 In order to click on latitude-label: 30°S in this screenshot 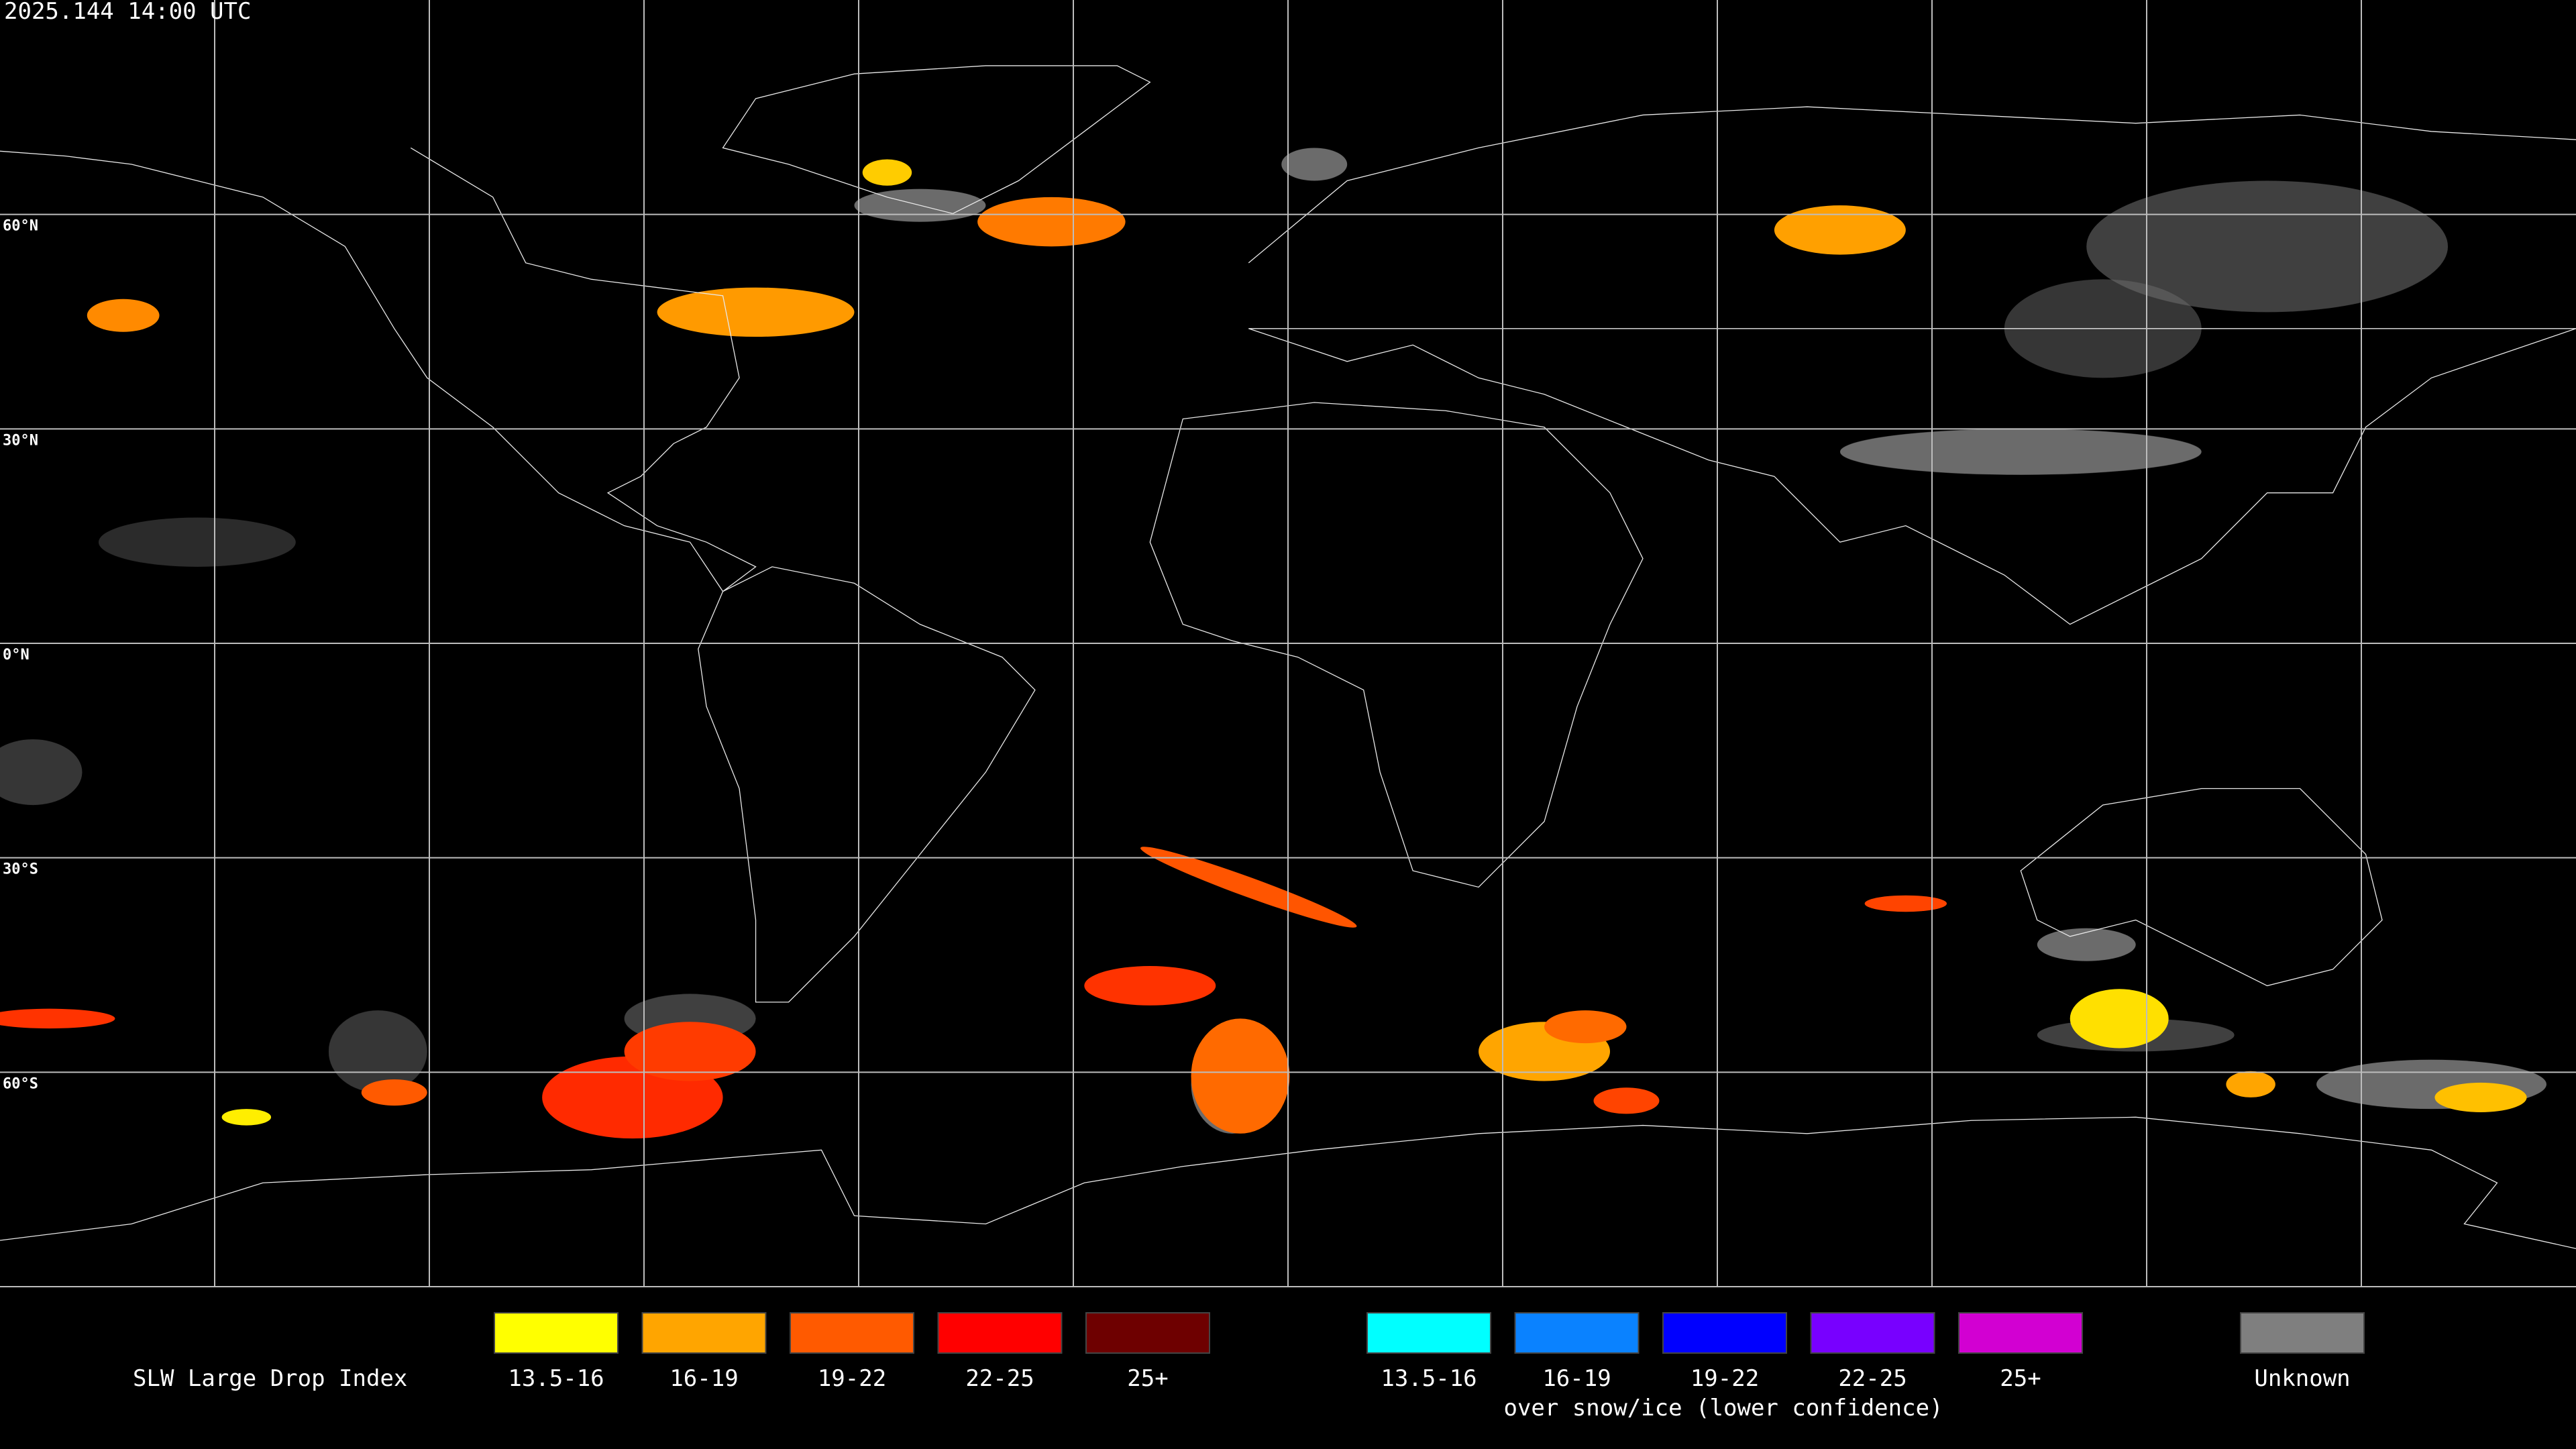, I will do `click(20, 869)`.